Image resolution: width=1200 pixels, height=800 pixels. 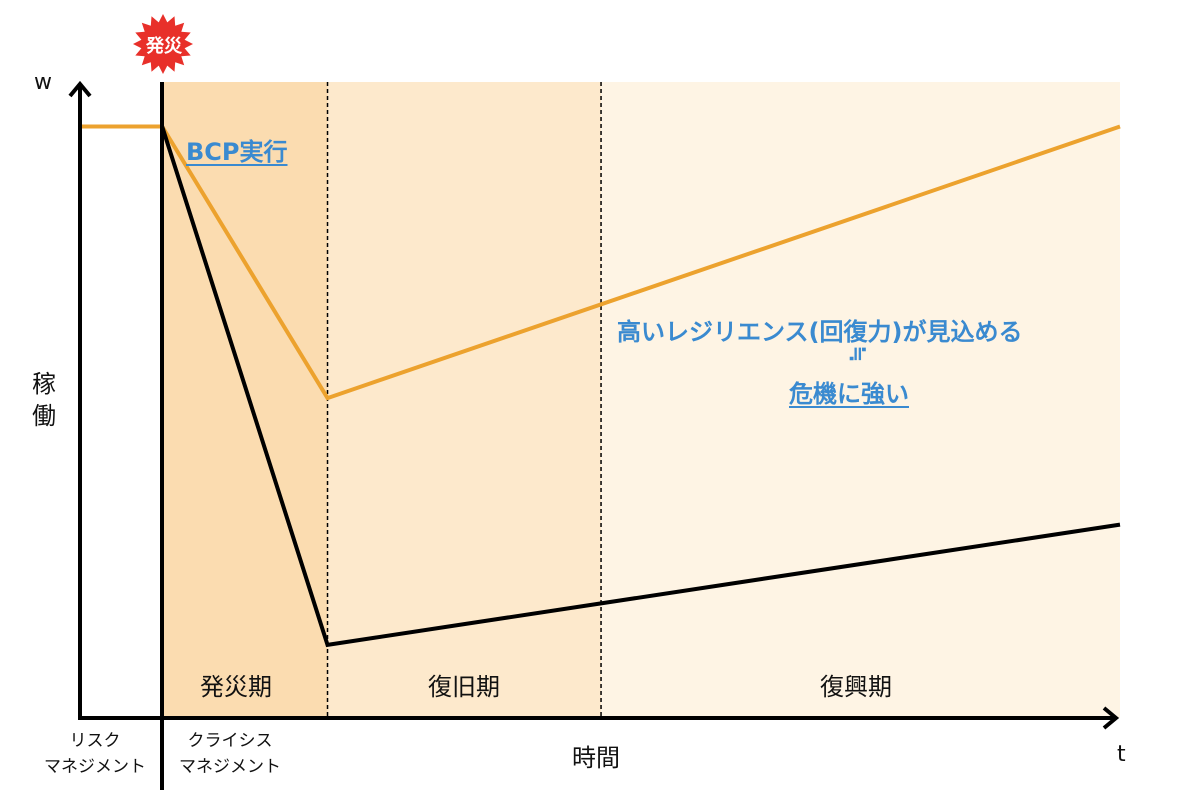 I want to click on risk-management-line1: リスク, so click(x=95, y=741).